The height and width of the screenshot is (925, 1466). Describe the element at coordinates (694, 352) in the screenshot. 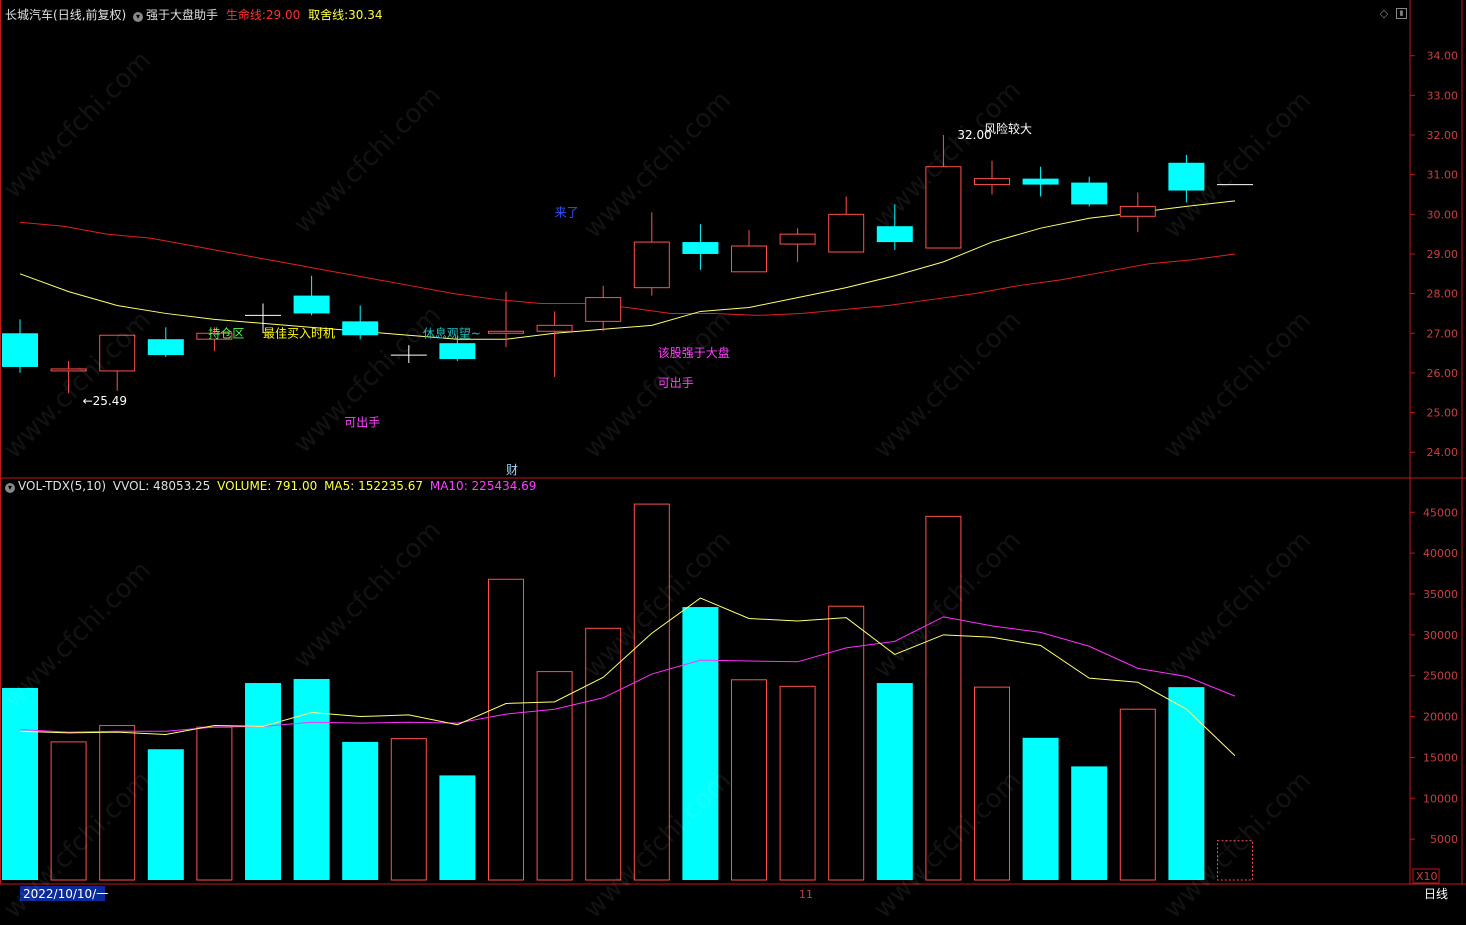

I see `chart-annotation: 该股强于大盘` at that location.